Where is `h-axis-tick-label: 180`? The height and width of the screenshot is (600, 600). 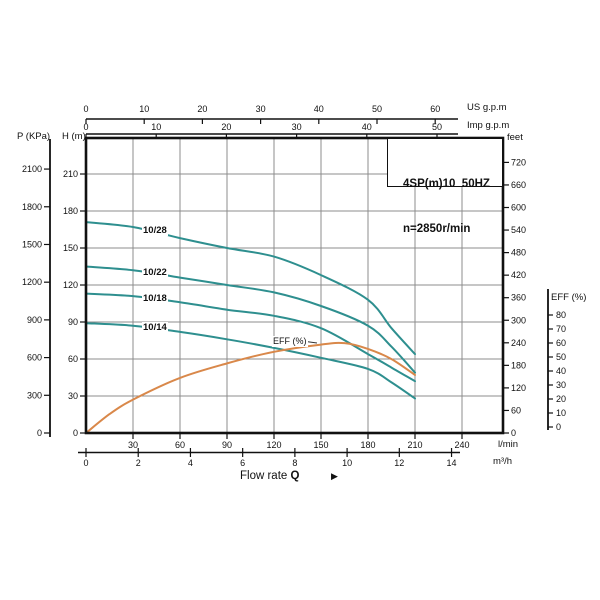 h-axis-tick-label: 180 is located at coordinates (70, 211).